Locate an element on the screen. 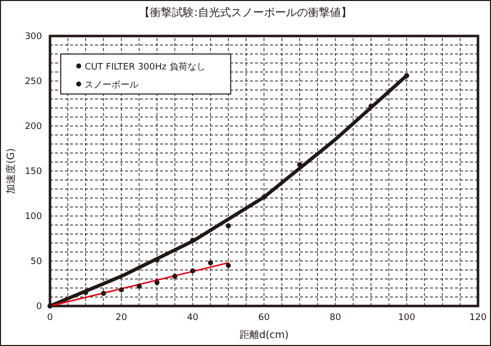  y-tick-label: 50 is located at coordinates (36, 262).